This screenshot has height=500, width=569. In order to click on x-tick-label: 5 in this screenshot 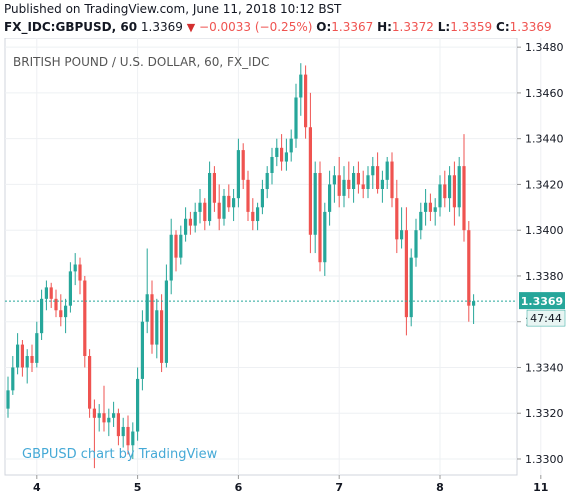, I will do `click(138, 487)`.